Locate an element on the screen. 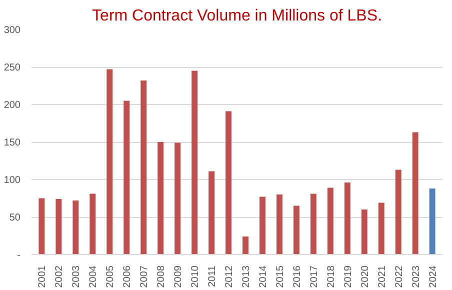 The image size is (452, 290). x-tick-label: 2013 is located at coordinates (246, 276).